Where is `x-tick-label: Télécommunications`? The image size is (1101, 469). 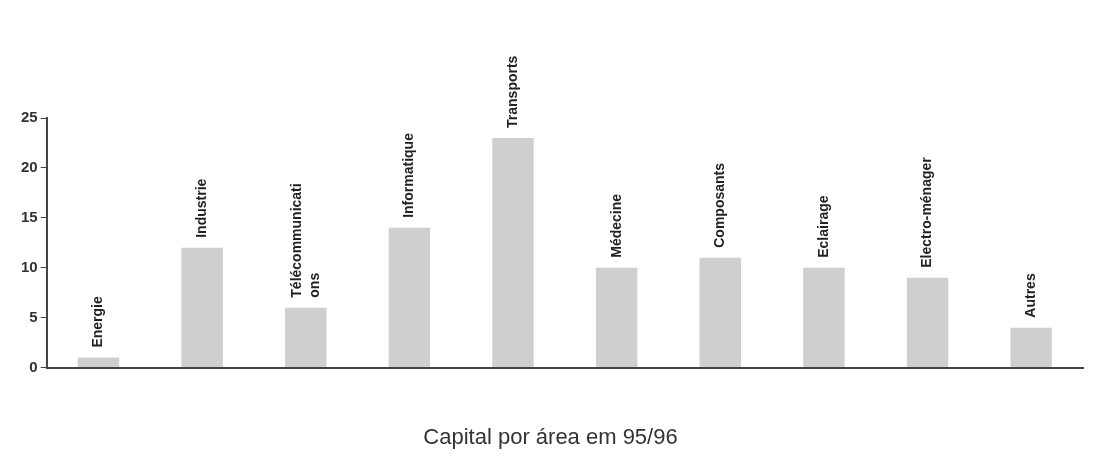
x-tick-label: Télécommunications is located at coordinates (304, 240).